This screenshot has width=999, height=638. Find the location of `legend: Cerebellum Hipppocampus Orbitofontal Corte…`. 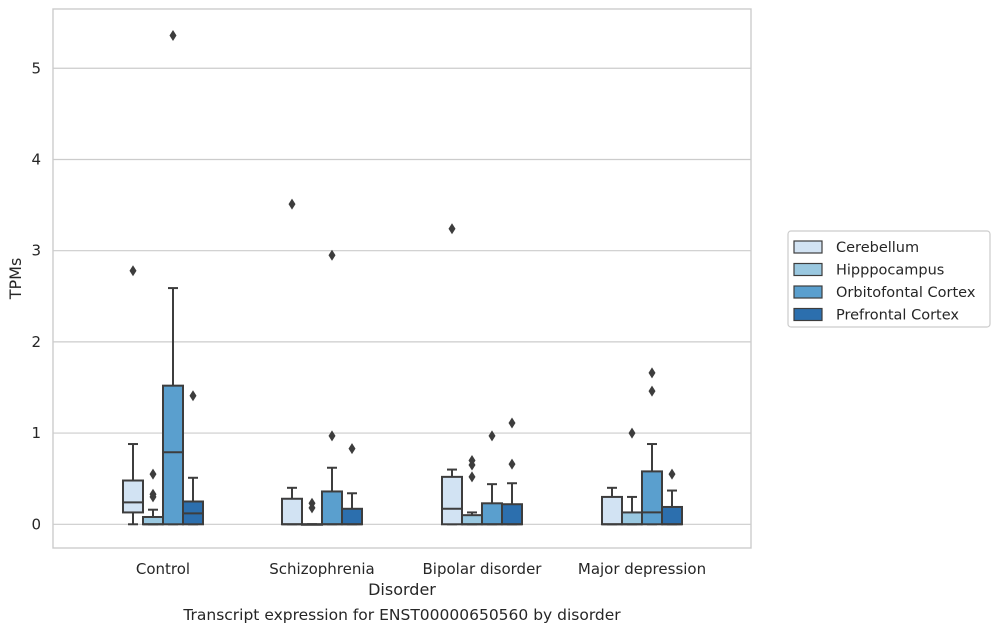

legend: Cerebellum Hipppocampus Orbitofontal Corte… is located at coordinates (889, 279).